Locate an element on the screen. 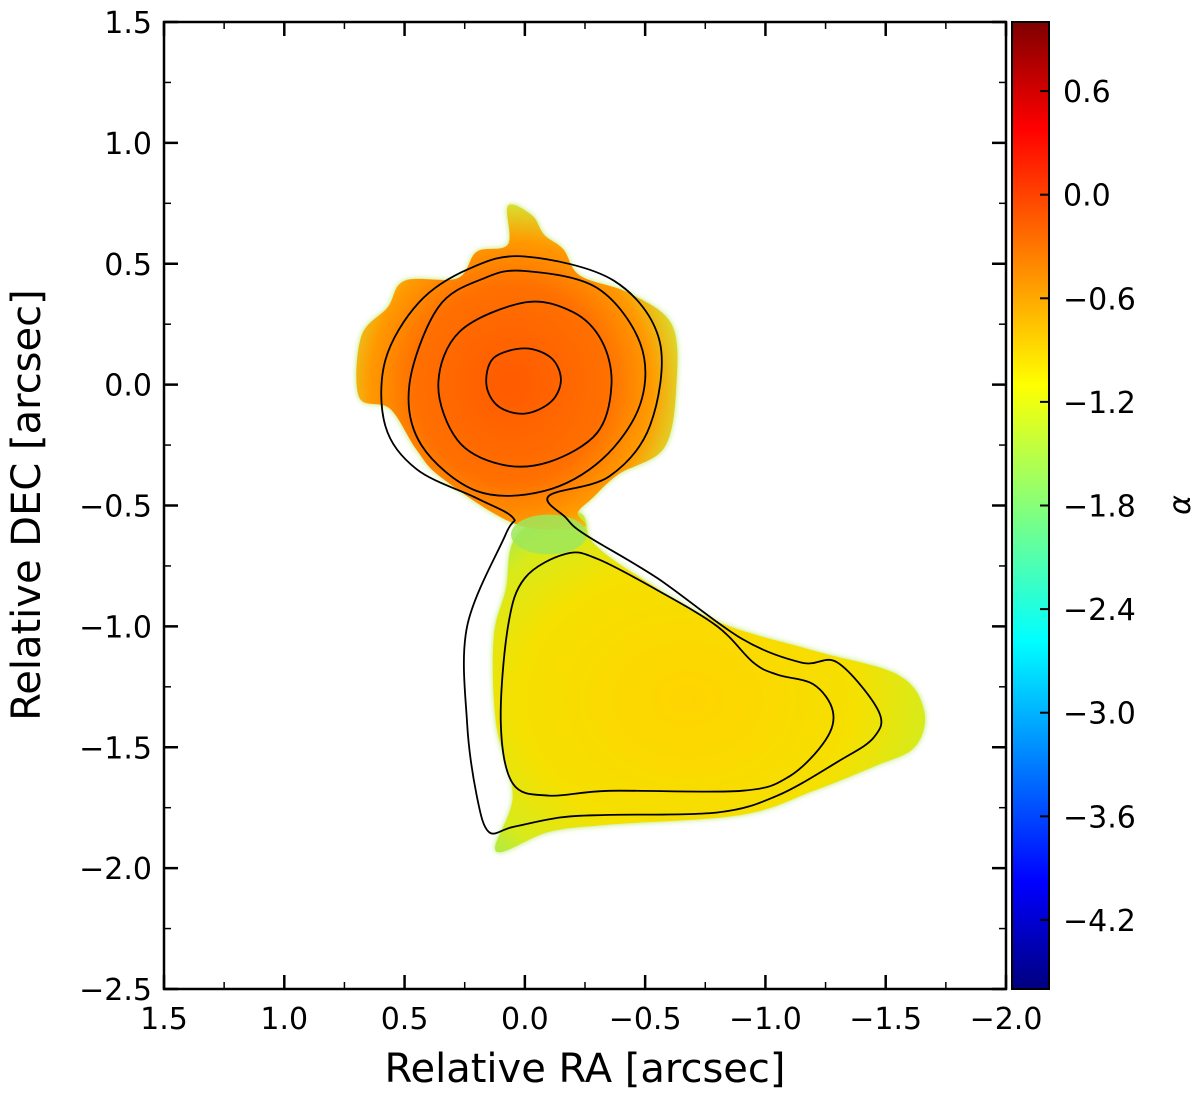  colorbar-tick-label: −1.8 is located at coordinates (1099, 507).